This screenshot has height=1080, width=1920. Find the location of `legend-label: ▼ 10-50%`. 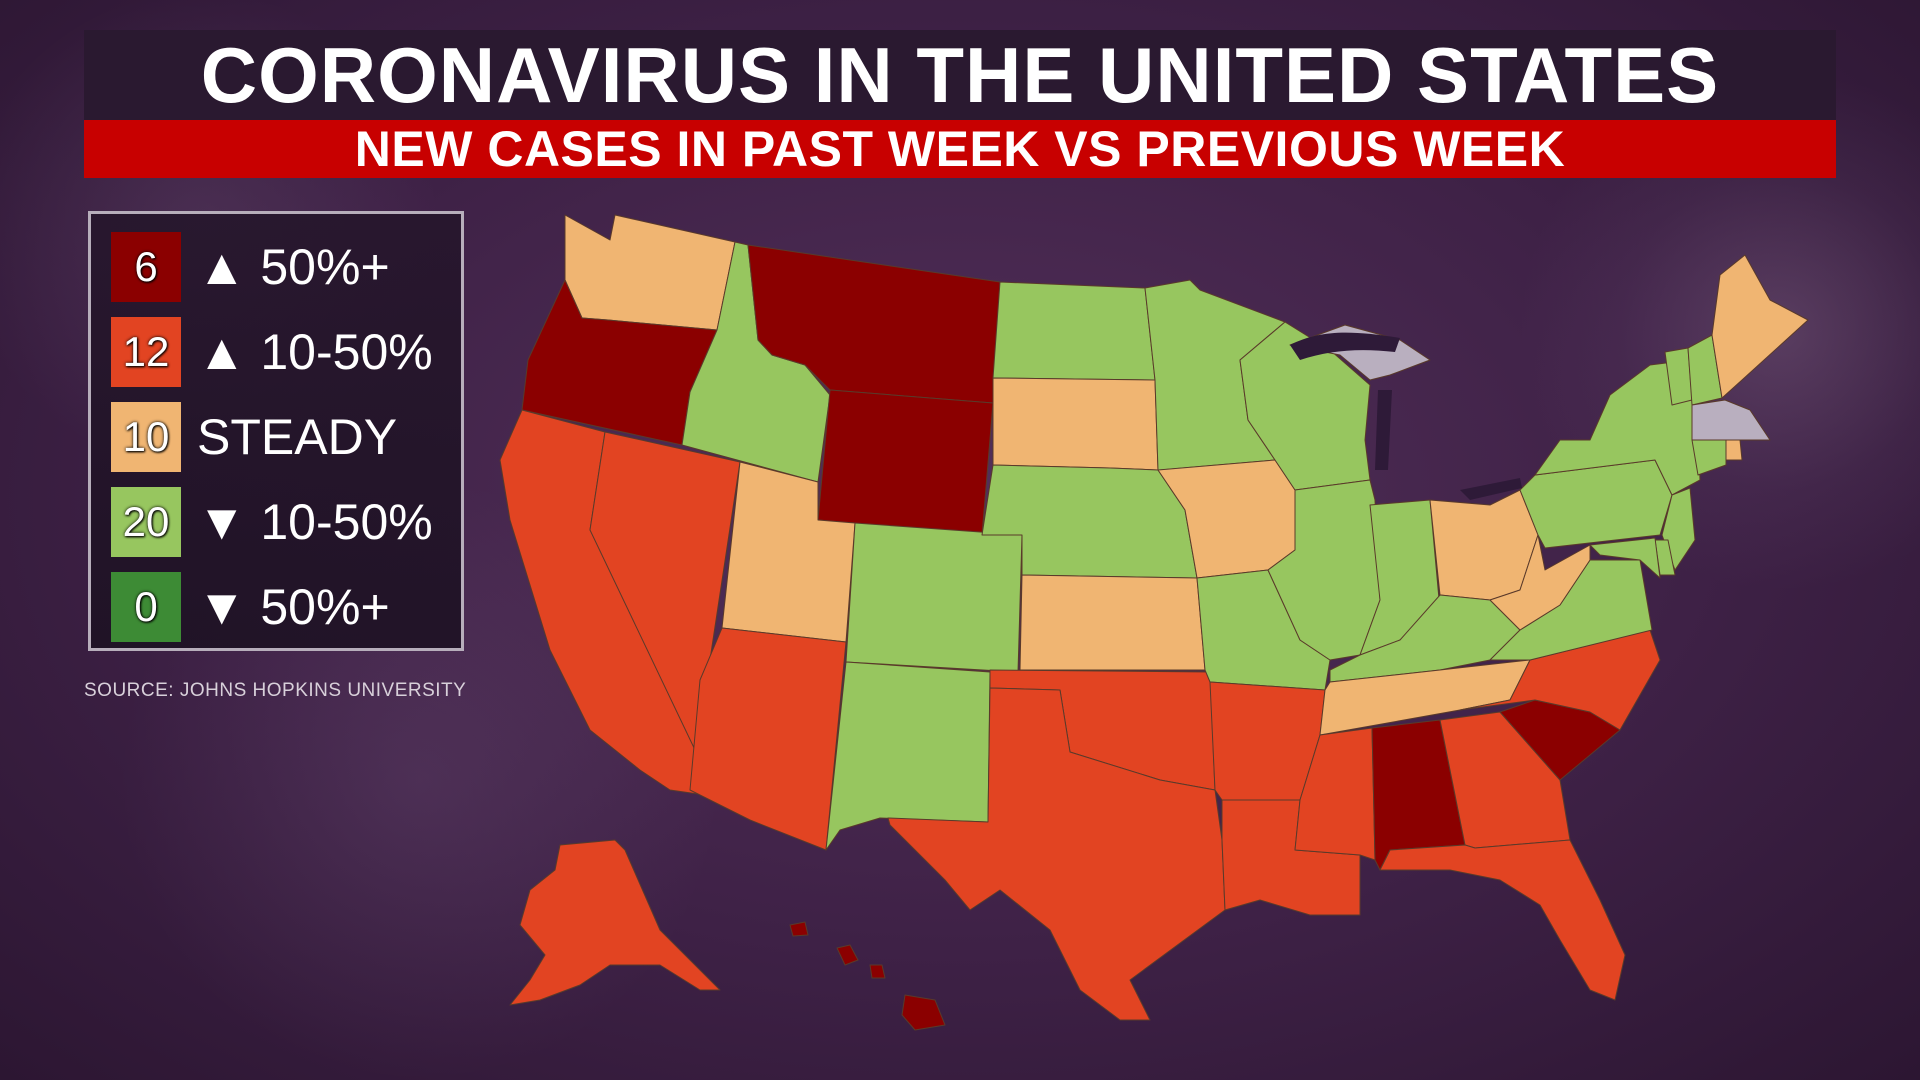

legend-label: ▼ 10-50% is located at coordinates (315, 522).